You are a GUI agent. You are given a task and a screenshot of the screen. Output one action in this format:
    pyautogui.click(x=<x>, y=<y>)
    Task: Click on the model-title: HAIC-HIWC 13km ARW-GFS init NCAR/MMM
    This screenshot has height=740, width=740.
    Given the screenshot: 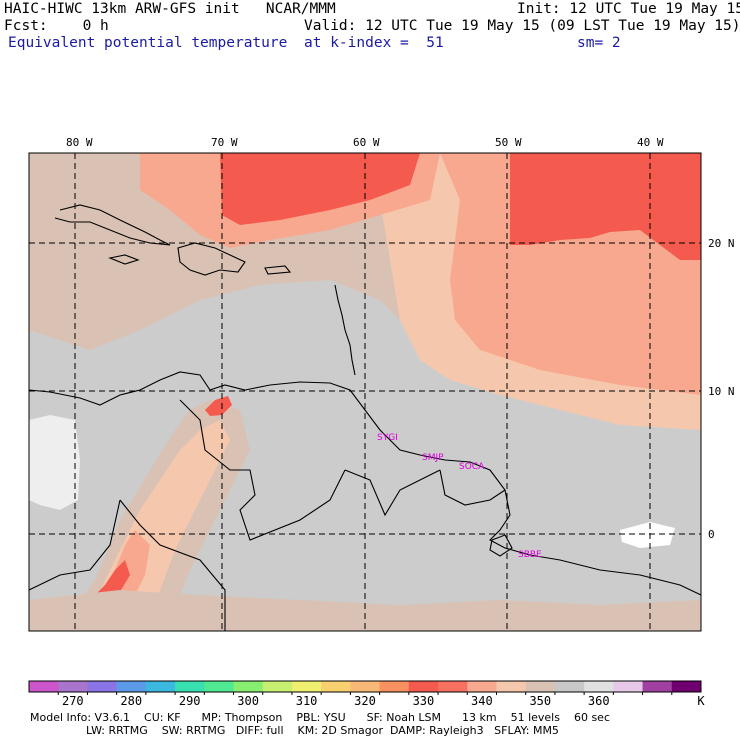 What is the action you would take?
    pyautogui.click(x=170, y=9)
    